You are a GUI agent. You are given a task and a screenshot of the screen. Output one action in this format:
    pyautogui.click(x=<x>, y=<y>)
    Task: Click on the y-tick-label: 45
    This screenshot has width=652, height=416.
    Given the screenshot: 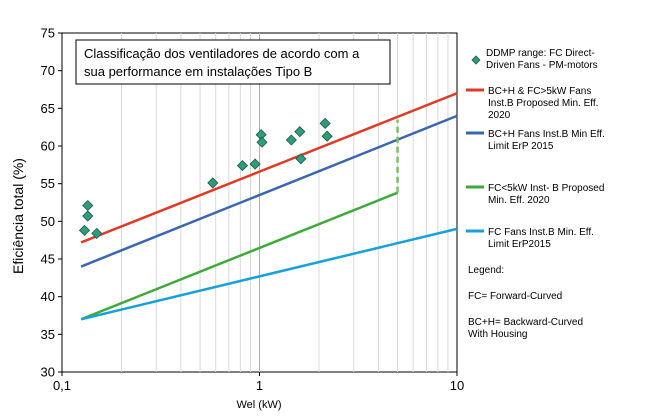 What is the action you would take?
    pyautogui.click(x=48, y=259)
    